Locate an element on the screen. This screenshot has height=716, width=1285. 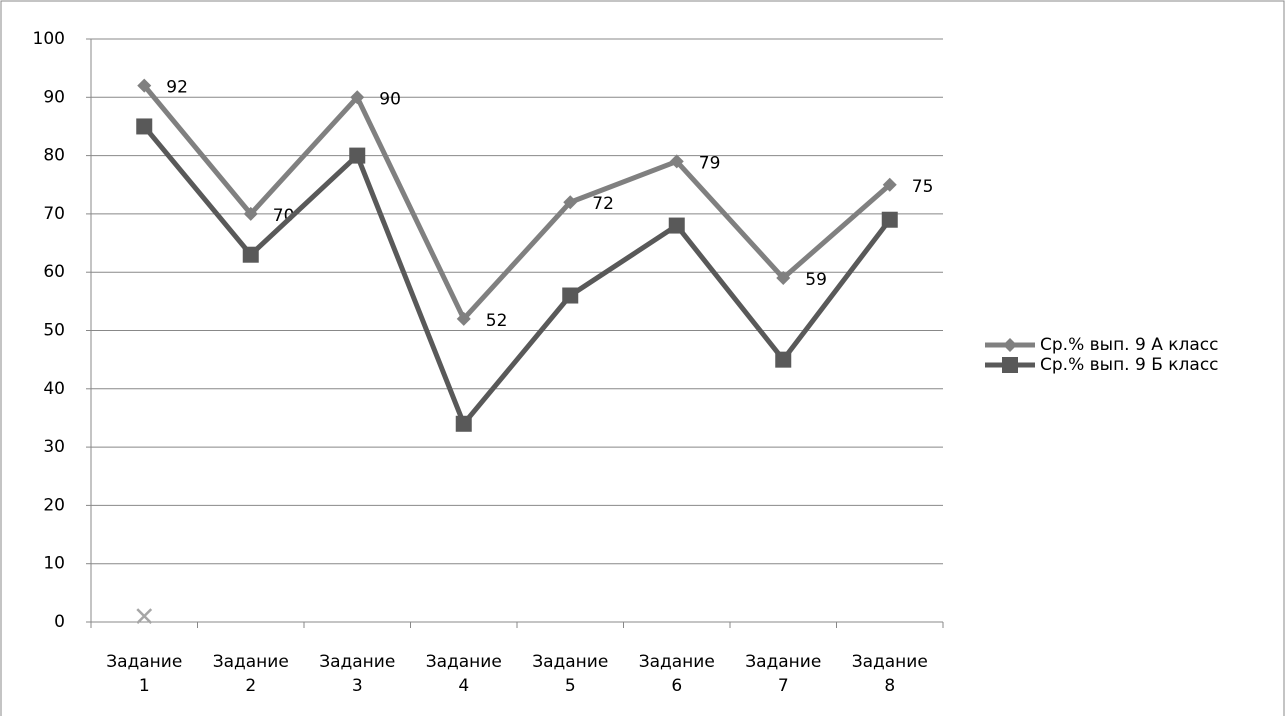
x-tick-label: Задание 6 is located at coordinates (676, 674).